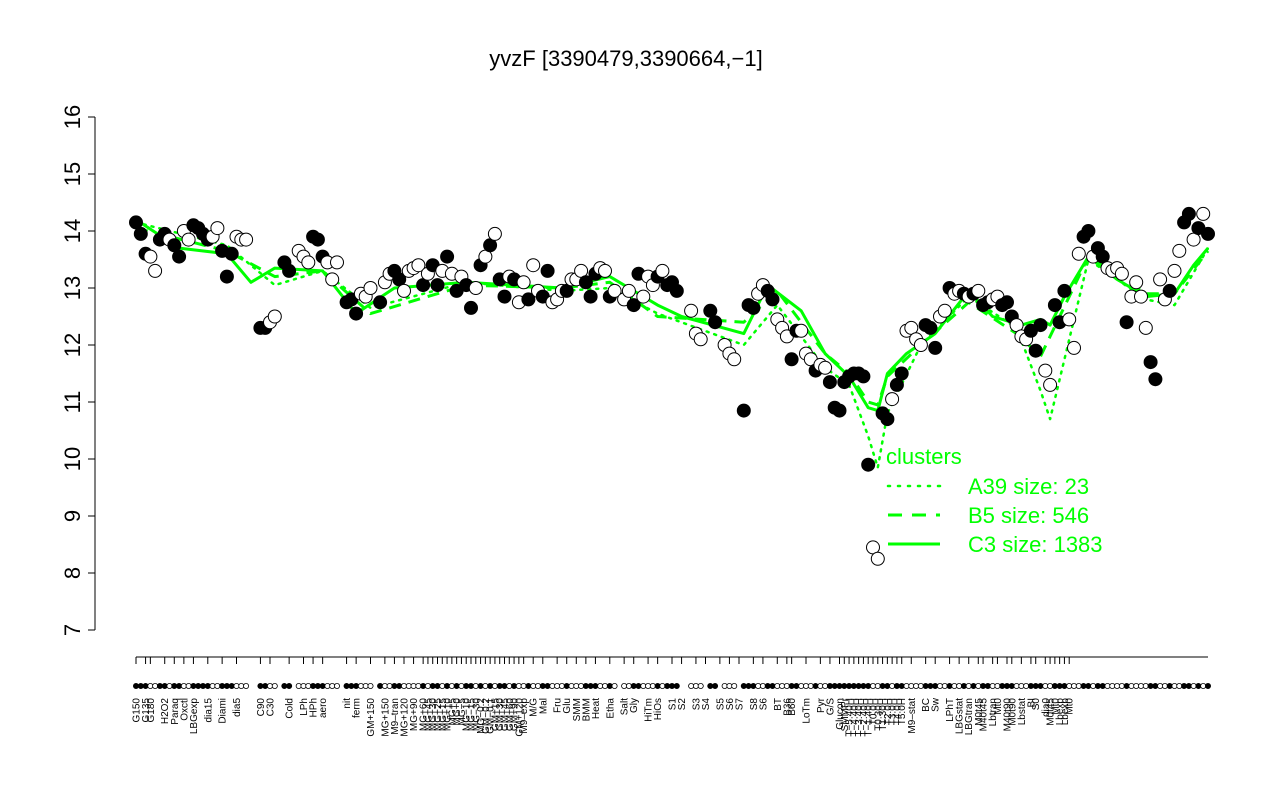 The width and height of the screenshot is (1280, 800). What do you see at coordinates (438, 715) in the screenshot?
I see `x-tick-label: MG+25` at bounding box center [438, 715].